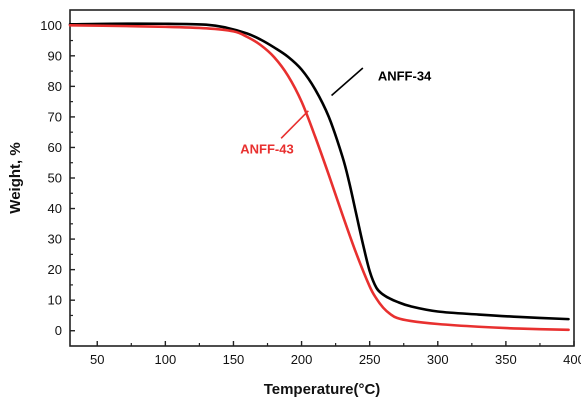 The image size is (581, 400). I want to click on y-tick-label: 100, so click(51, 25).